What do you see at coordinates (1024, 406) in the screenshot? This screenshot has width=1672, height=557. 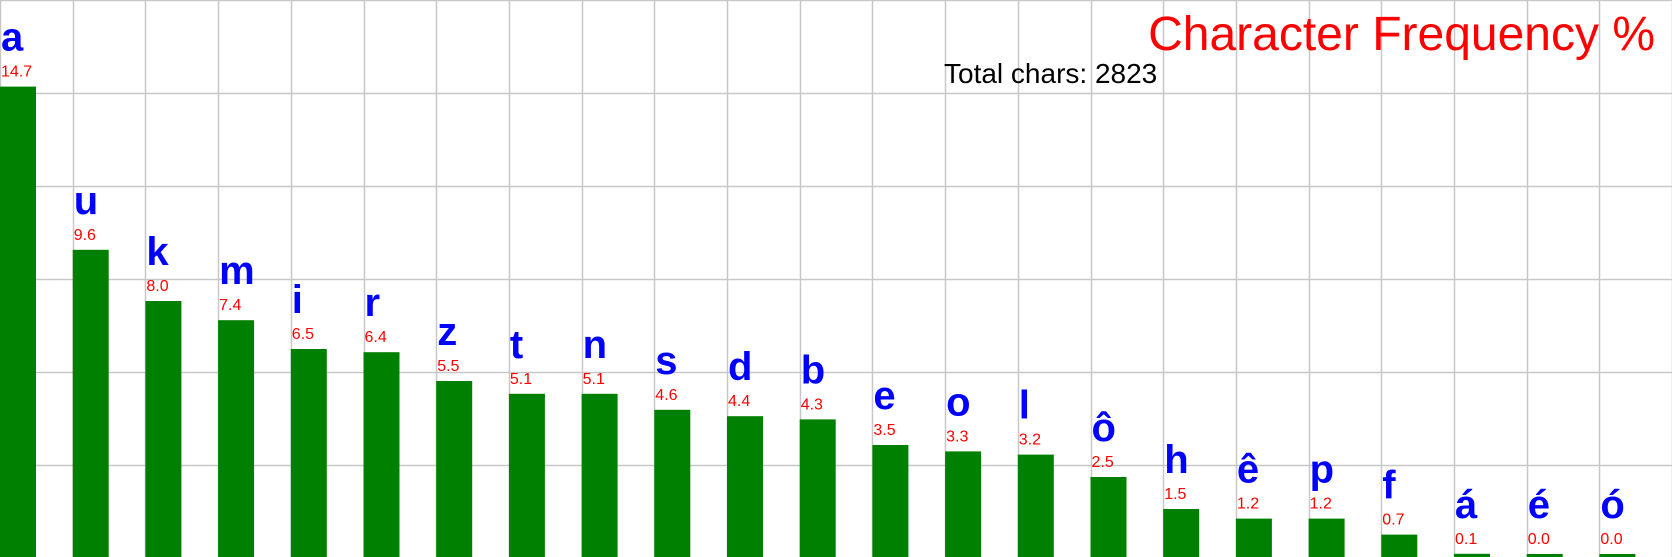 I see `category-label-14: l` at bounding box center [1024, 406].